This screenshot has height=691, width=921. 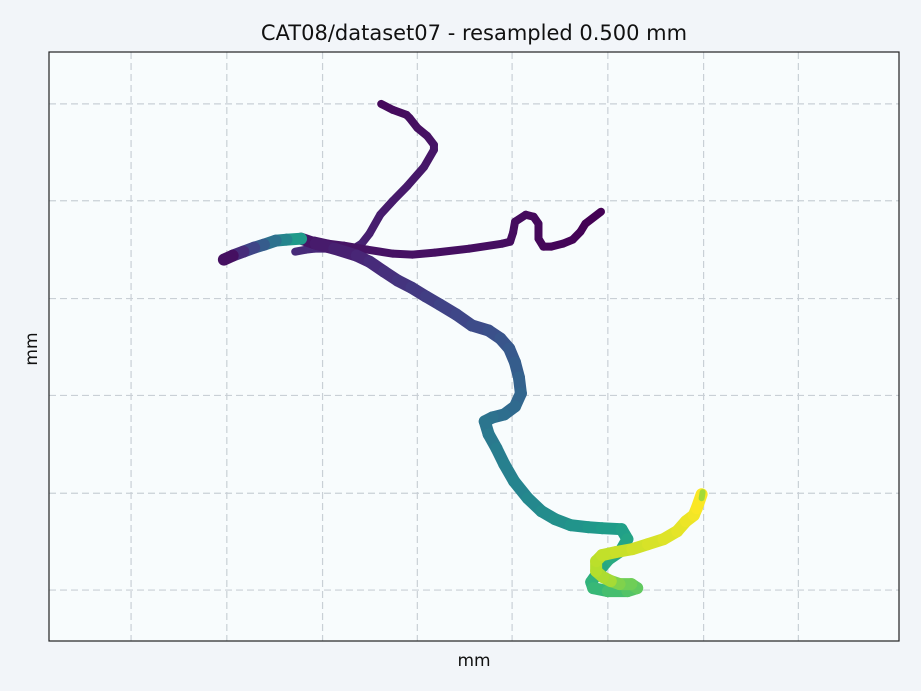 What do you see at coordinates (32, 348) in the screenshot?
I see `y-axis-label: mm` at bounding box center [32, 348].